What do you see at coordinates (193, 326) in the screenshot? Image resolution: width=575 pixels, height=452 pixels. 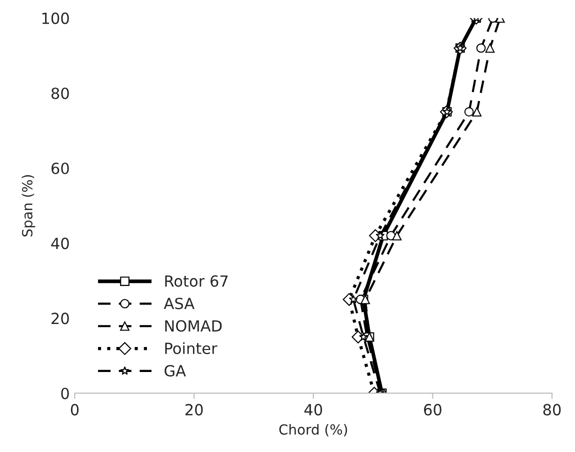 I see `legend-label: NOMAD` at bounding box center [193, 326].